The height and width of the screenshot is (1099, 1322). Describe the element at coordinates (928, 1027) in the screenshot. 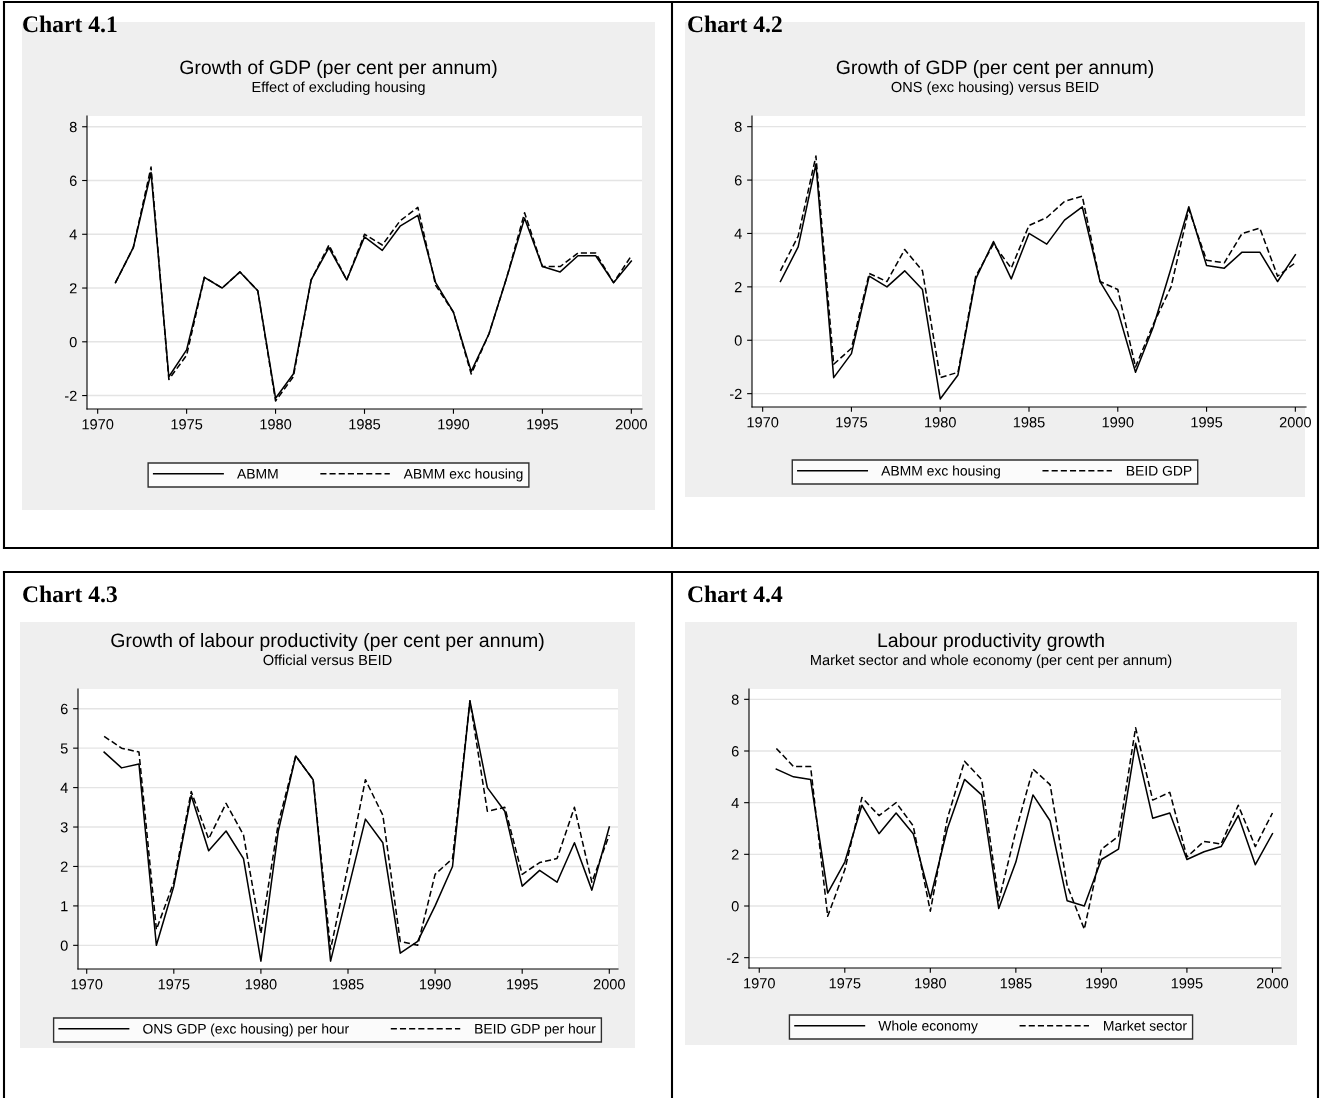

I see `legend-label: Whole economy` at that location.